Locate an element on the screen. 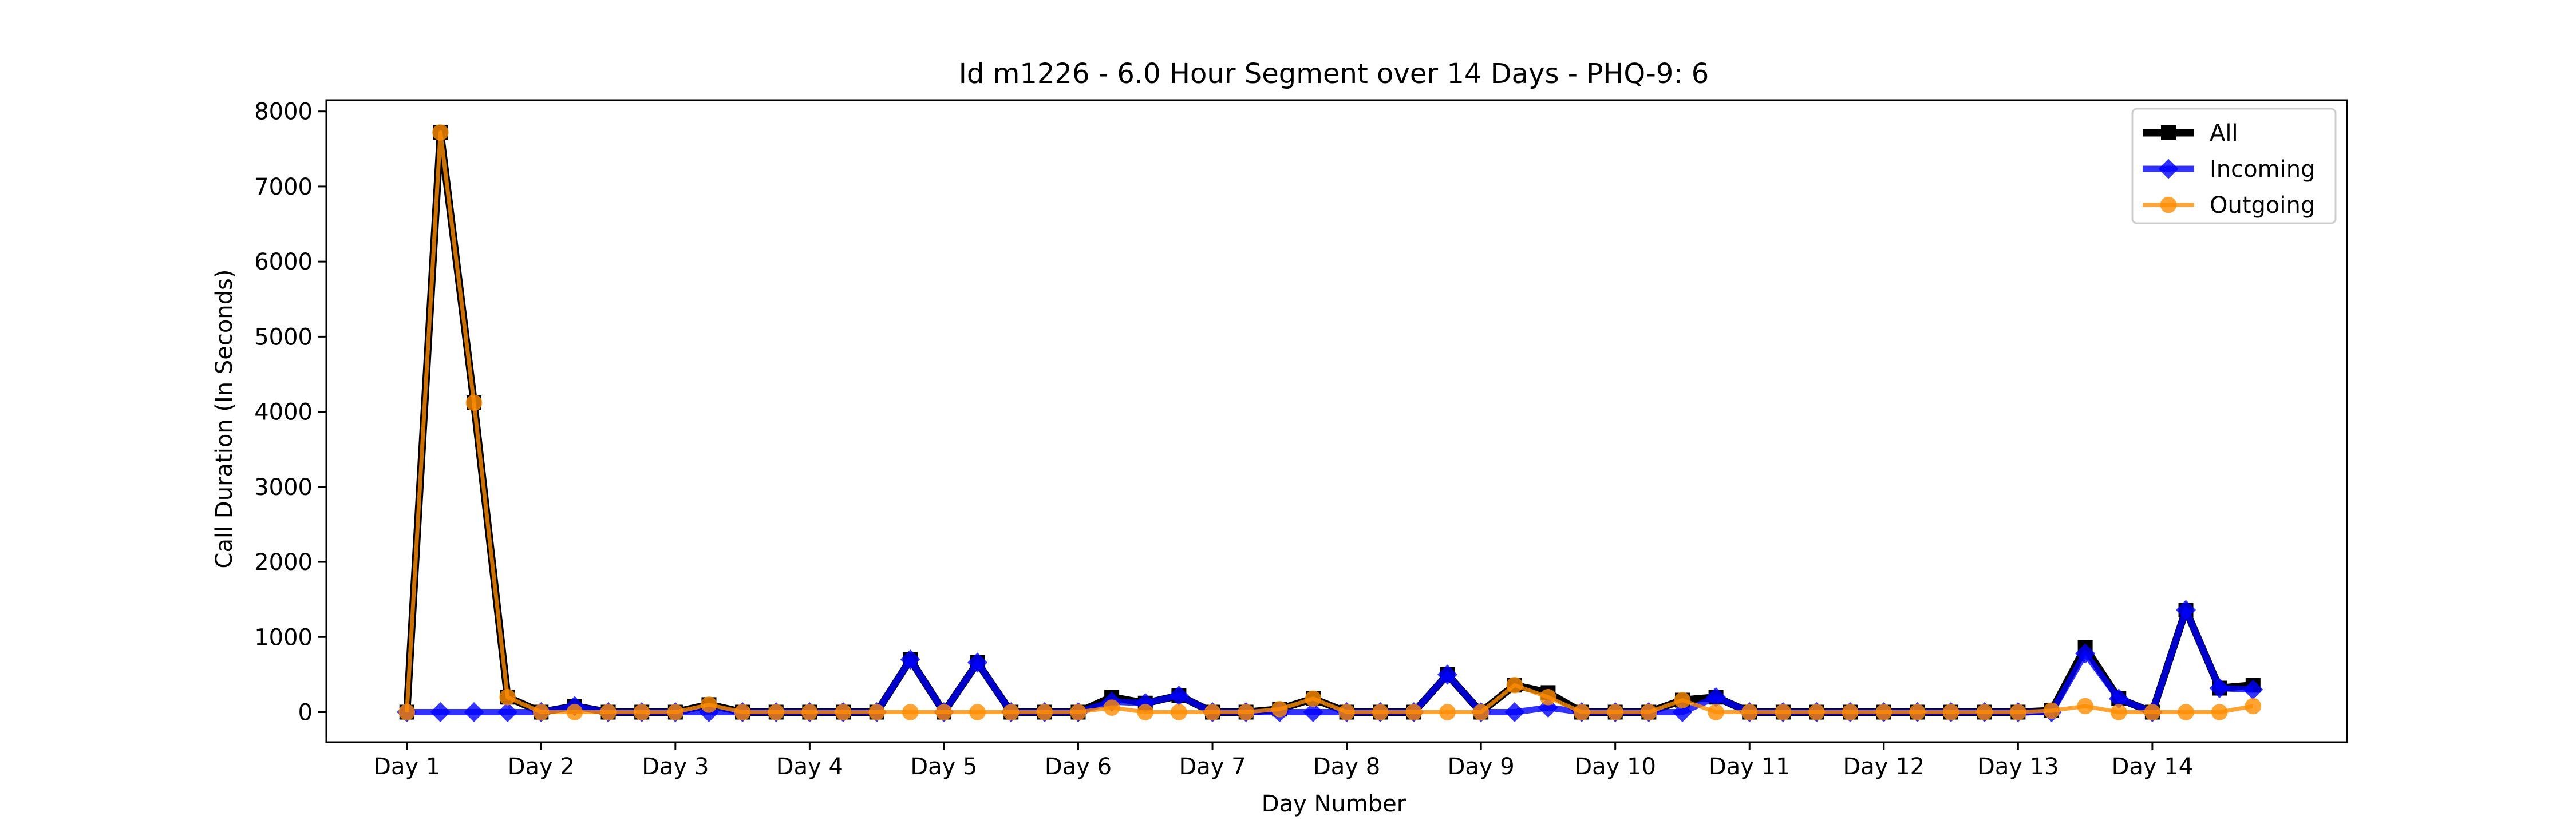 The image size is (2576, 824). legend-label: All is located at coordinates (2224, 133).